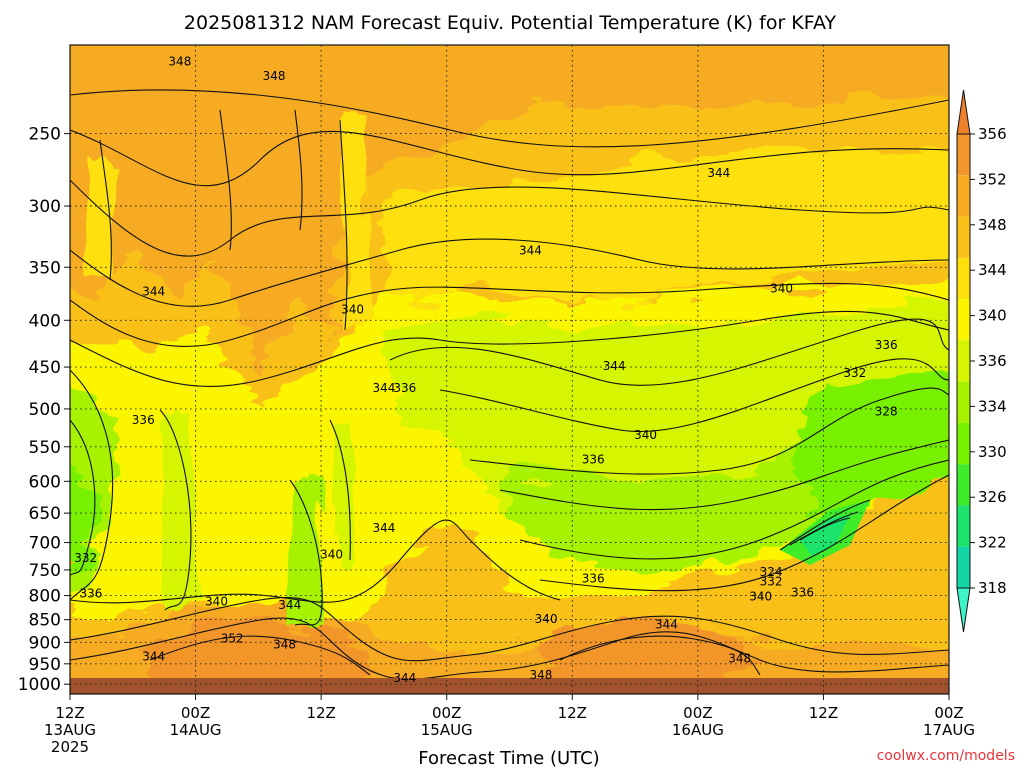 This screenshot has height=768, width=1024. Describe the element at coordinates (45, 410) in the screenshot. I see `y-tick-label: 500` at that location.